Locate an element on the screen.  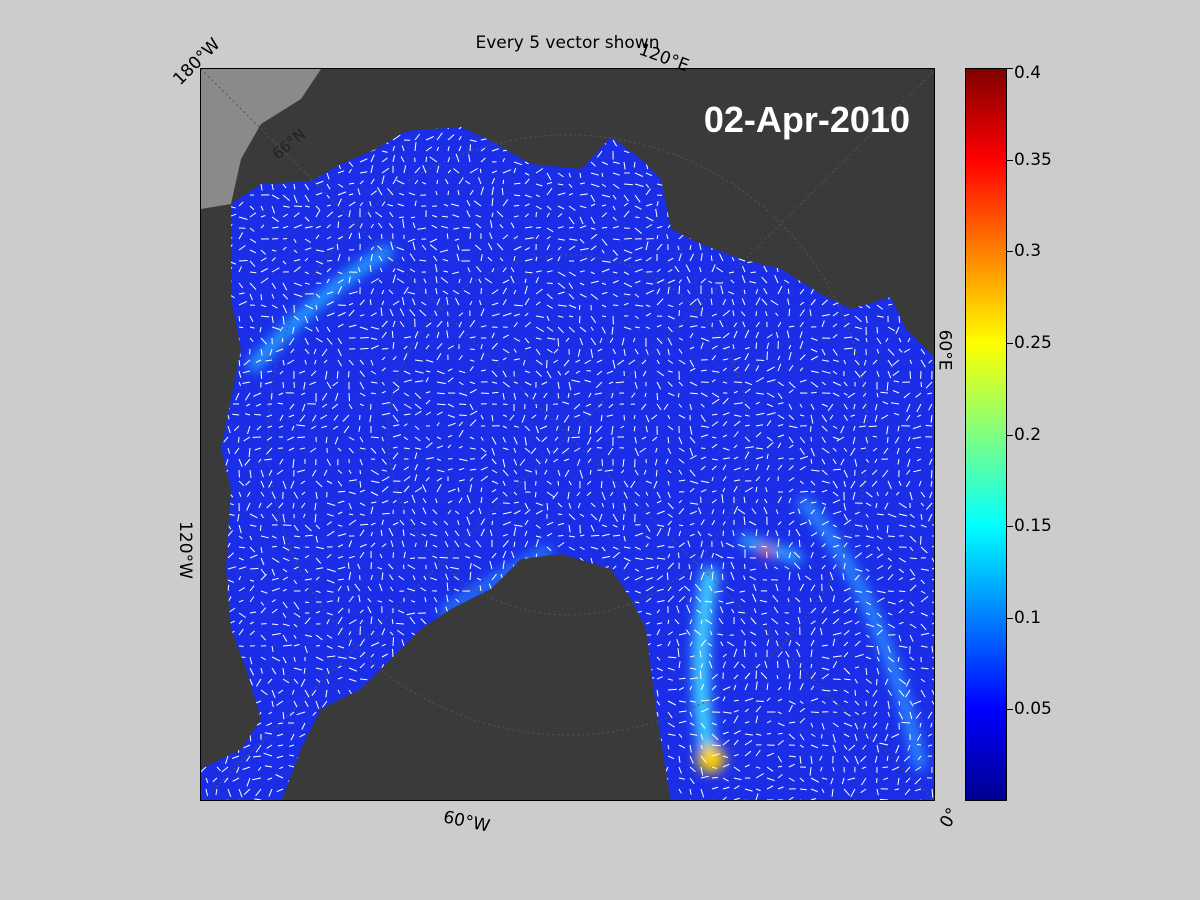
ice-shelf-area is located at coordinates (261, 139).